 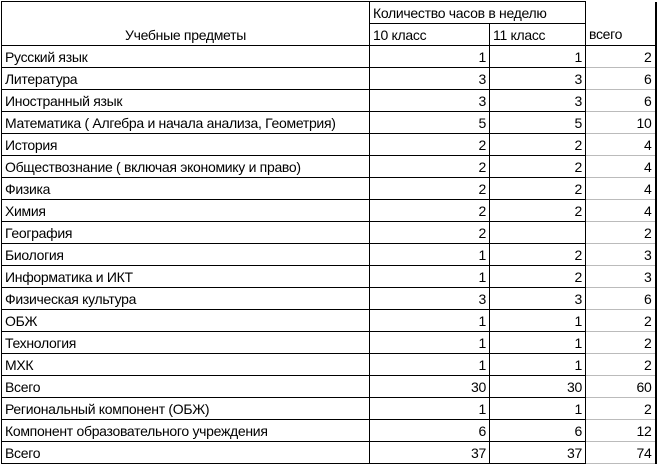 I want to click on table-row: История 2 2 4, so click(x=329, y=144).